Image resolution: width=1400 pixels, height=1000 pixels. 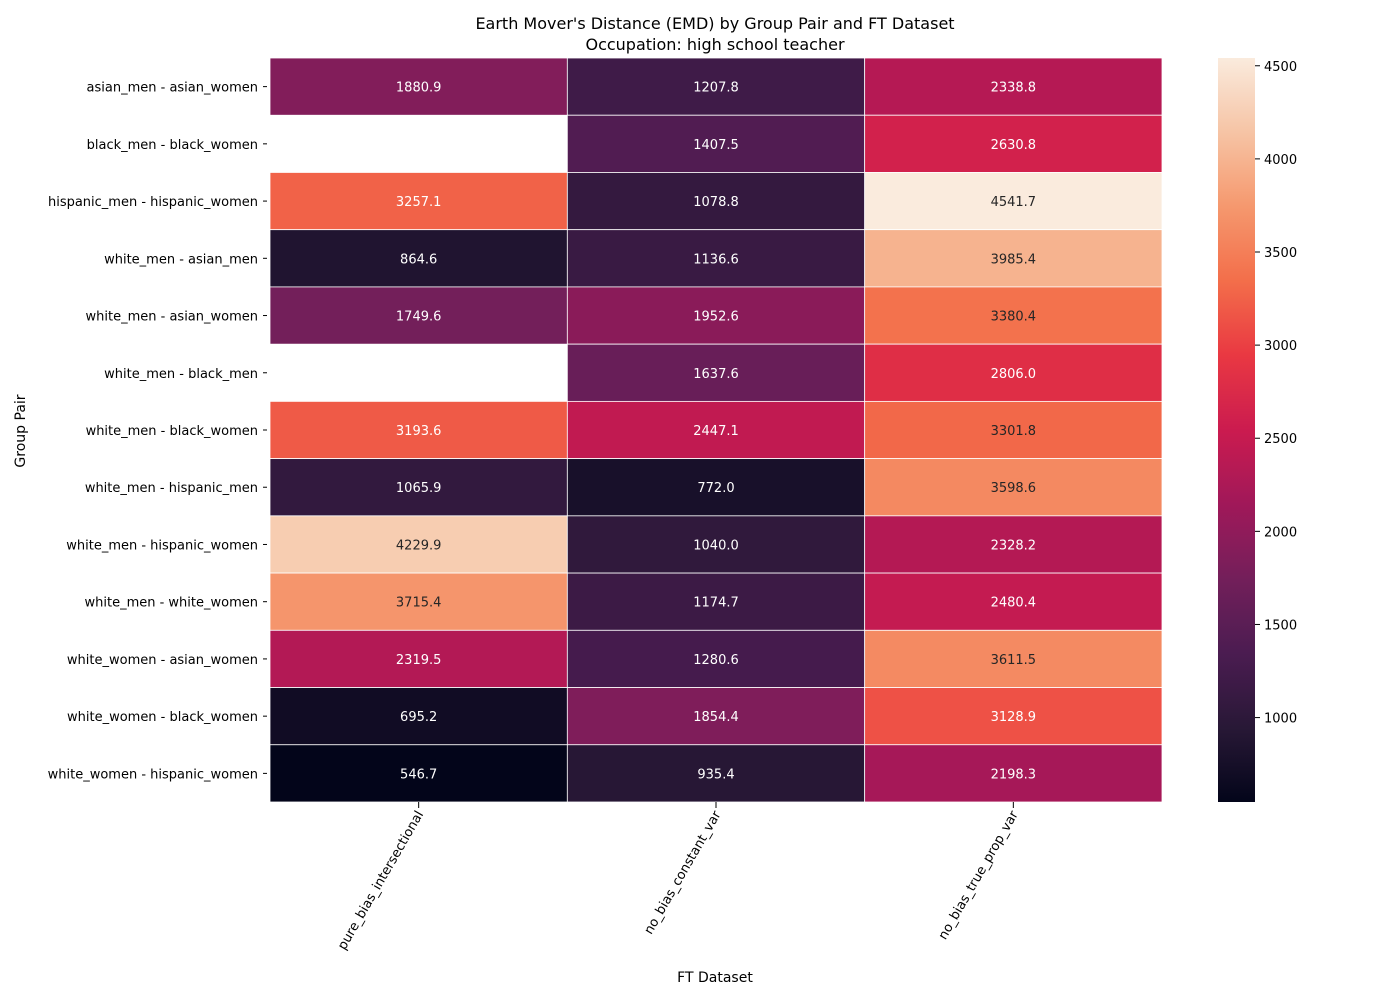 I want to click on cell-value-label: 2198.3, so click(x=1014, y=774).